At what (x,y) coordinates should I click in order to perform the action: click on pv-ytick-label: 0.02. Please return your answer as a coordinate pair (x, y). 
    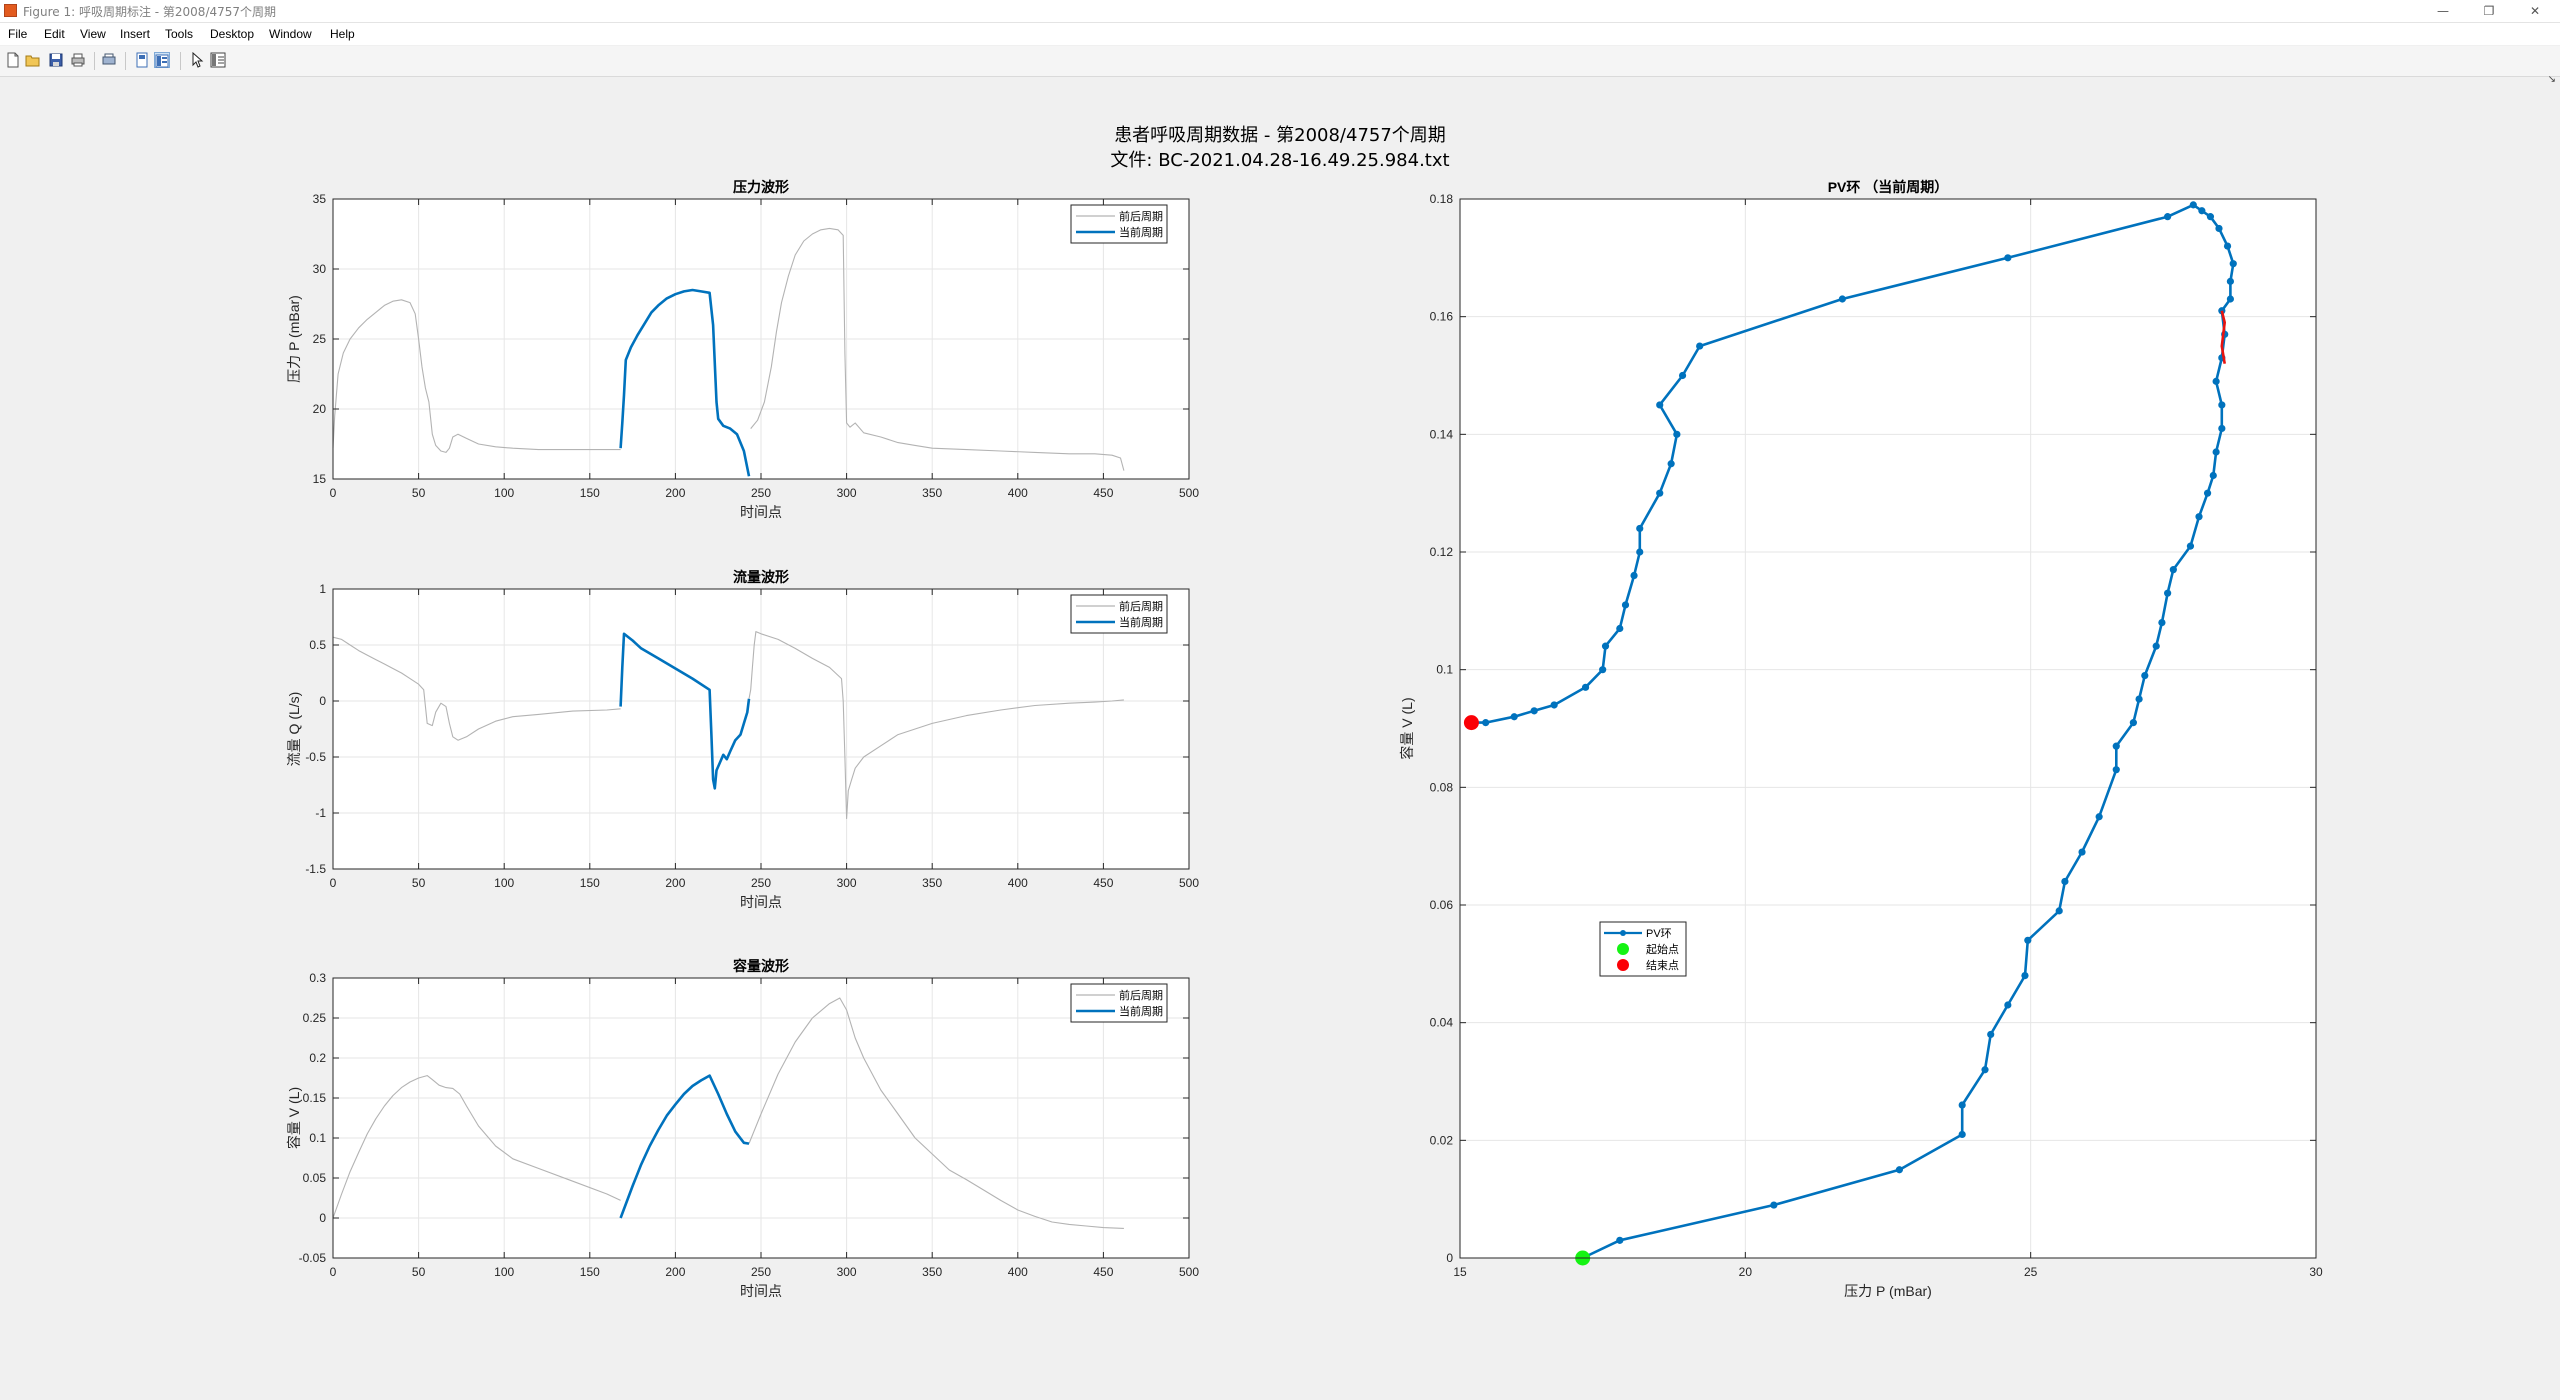
    Looking at the image, I should click on (1442, 1140).